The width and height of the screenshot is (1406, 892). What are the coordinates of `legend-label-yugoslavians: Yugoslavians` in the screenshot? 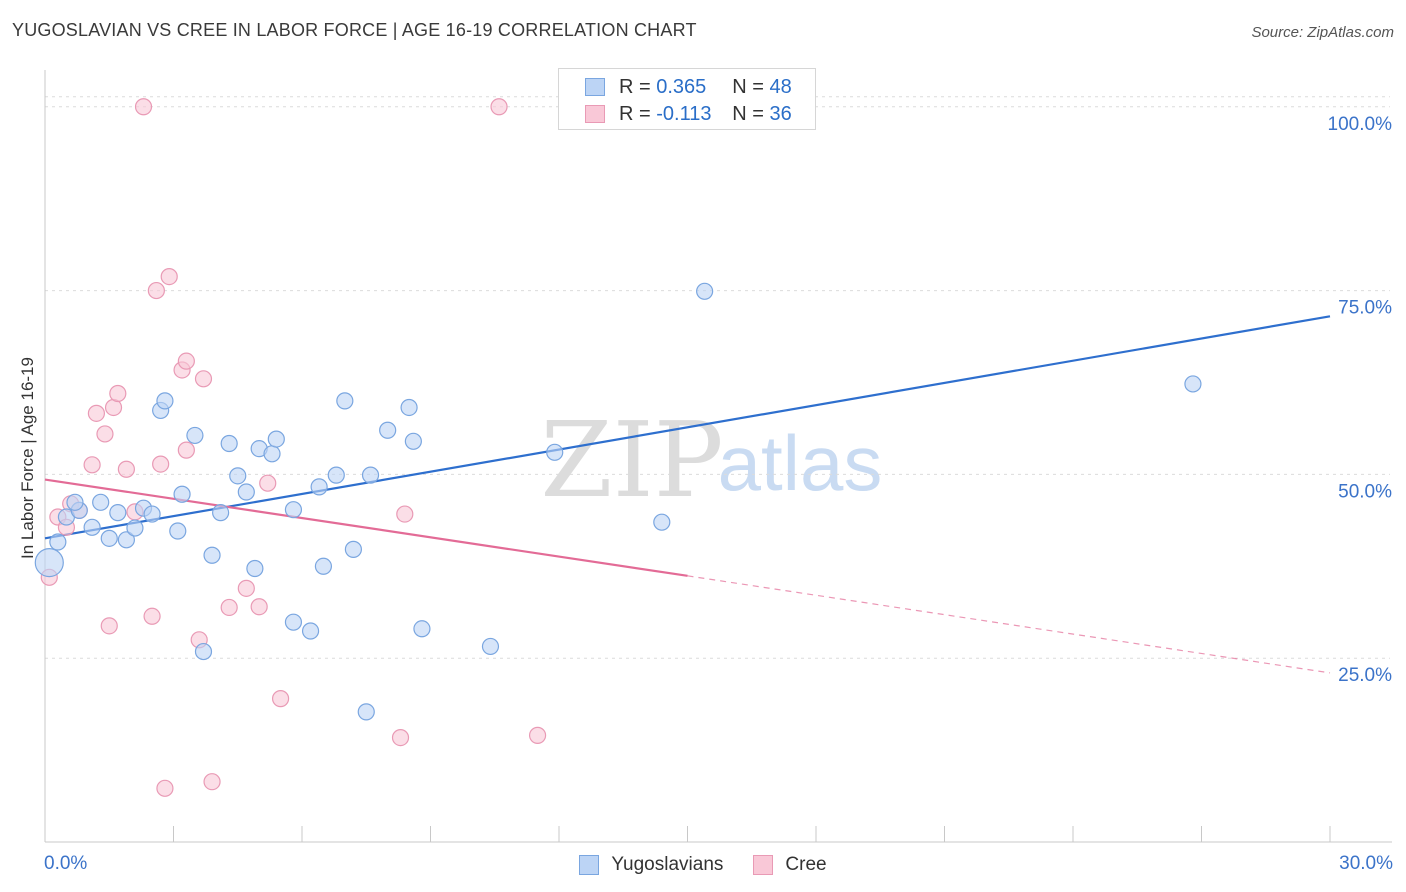 It's located at (667, 864).